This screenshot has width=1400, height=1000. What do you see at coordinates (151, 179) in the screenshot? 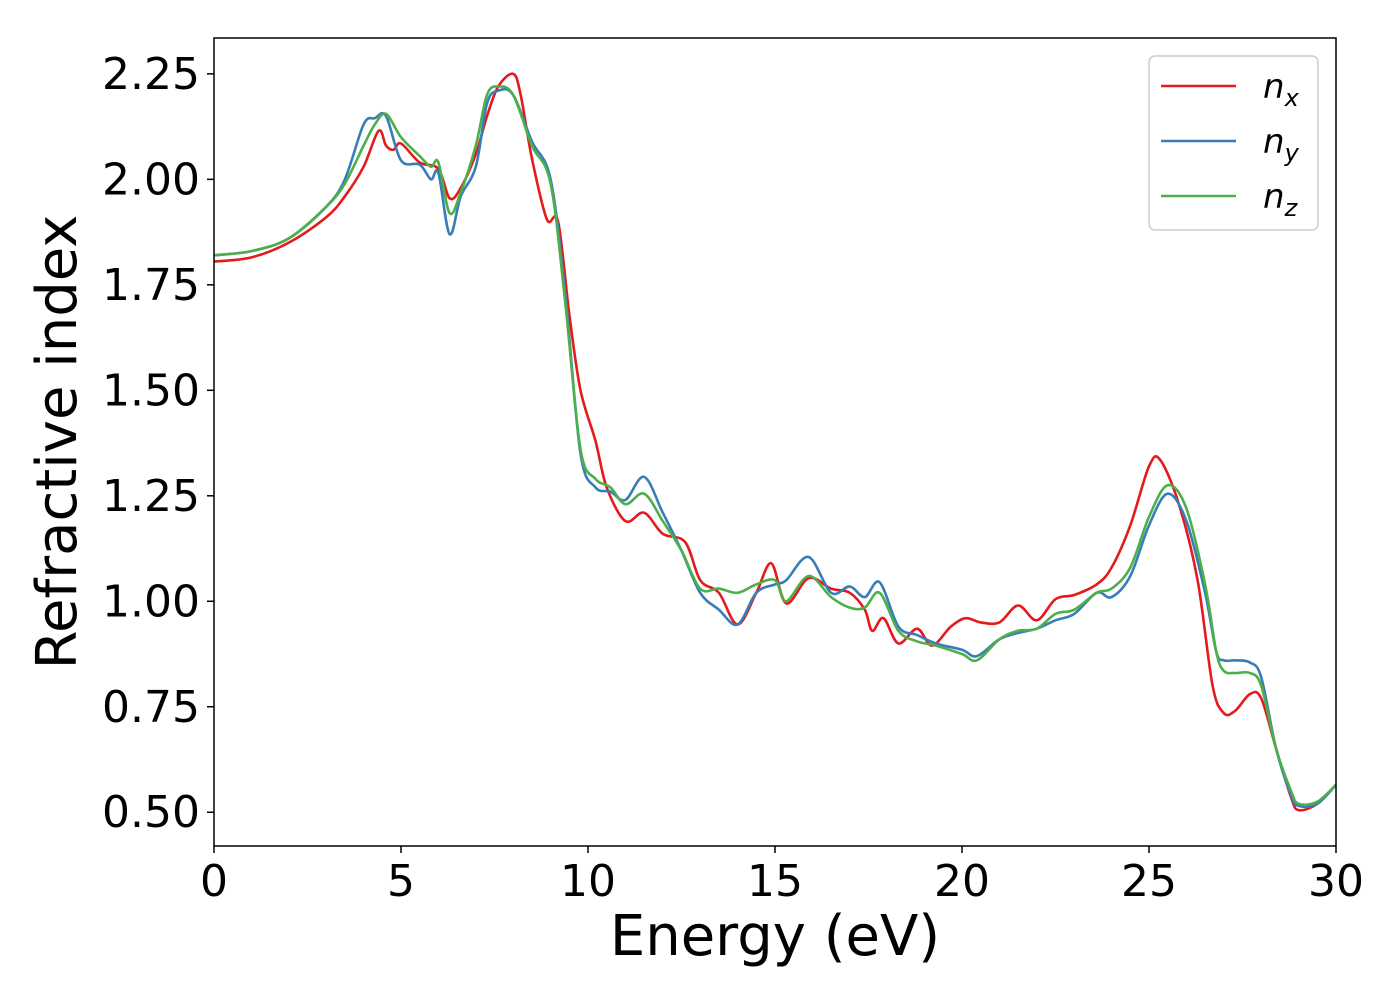
I see `y-tick-label: 2.00` at bounding box center [151, 179].